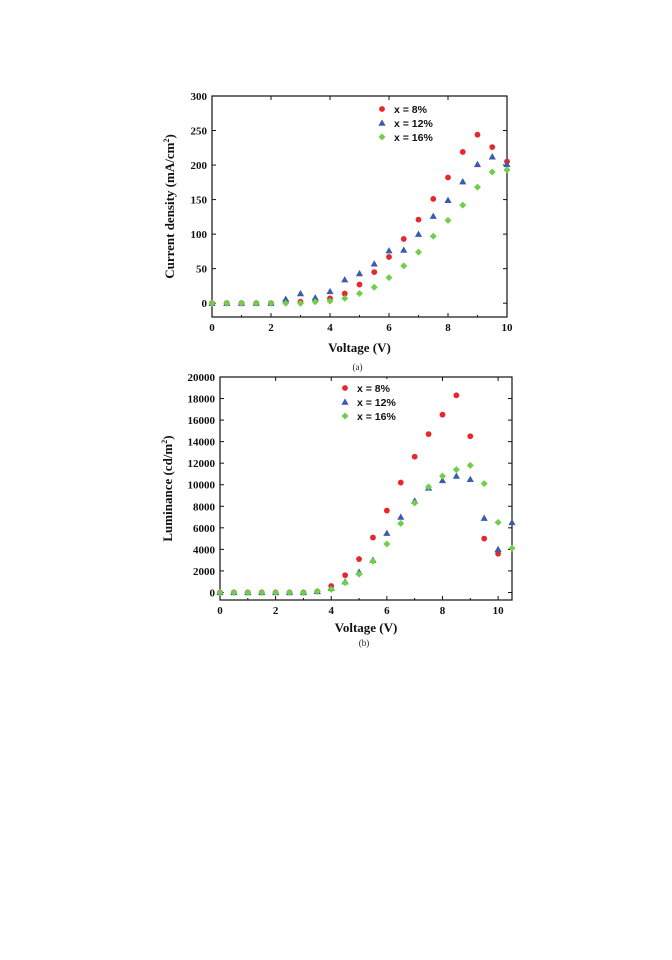  What do you see at coordinates (202, 486) in the screenshot?
I see `y-tick-label: 10000` at bounding box center [202, 486].